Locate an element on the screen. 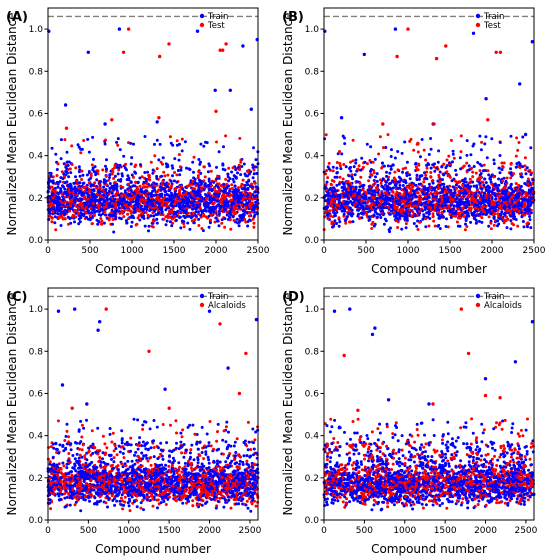  panel-a-y-tick-label: 0.2 is located at coordinates (36, 199).